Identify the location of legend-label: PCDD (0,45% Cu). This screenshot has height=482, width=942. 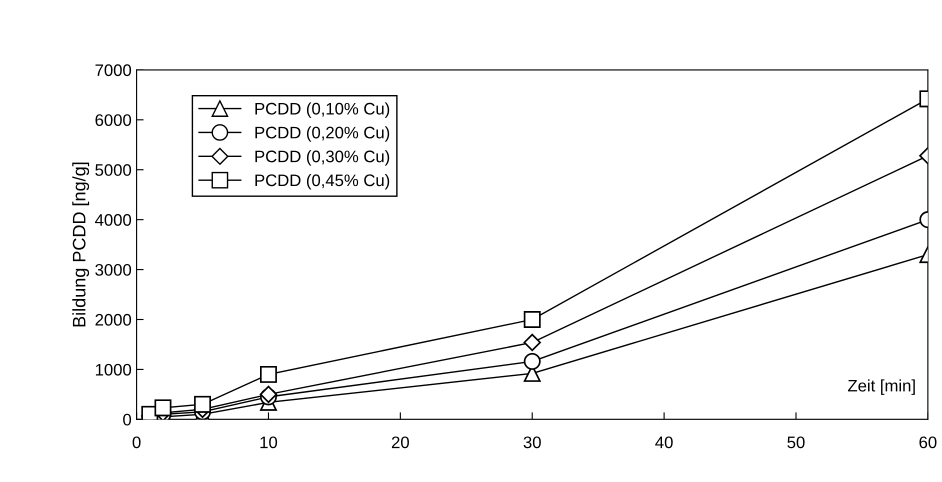
(322, 182).